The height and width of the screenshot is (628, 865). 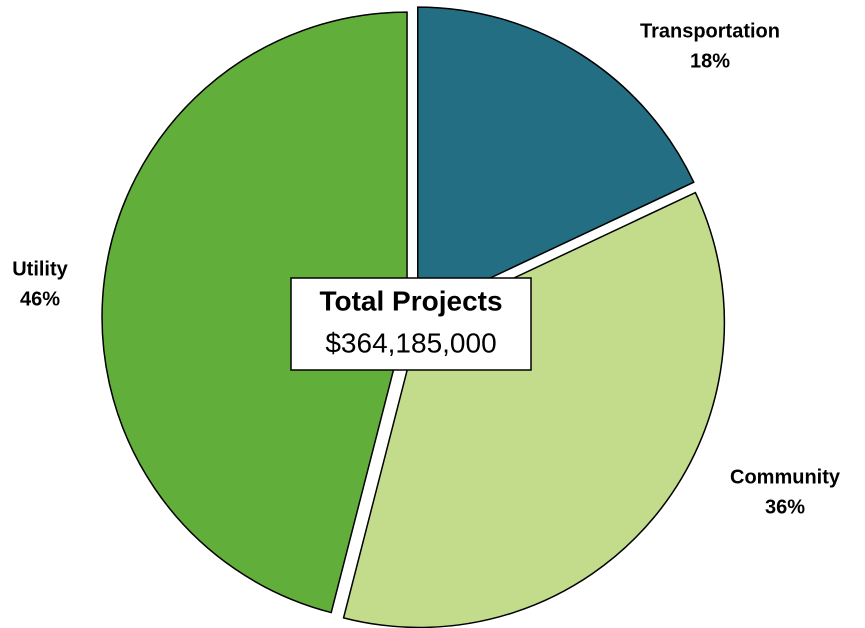 What do you see at coordinates (40, 299) in the screenshot?
I see `slice-value-label: 46%` at bounding box center [40, 299].